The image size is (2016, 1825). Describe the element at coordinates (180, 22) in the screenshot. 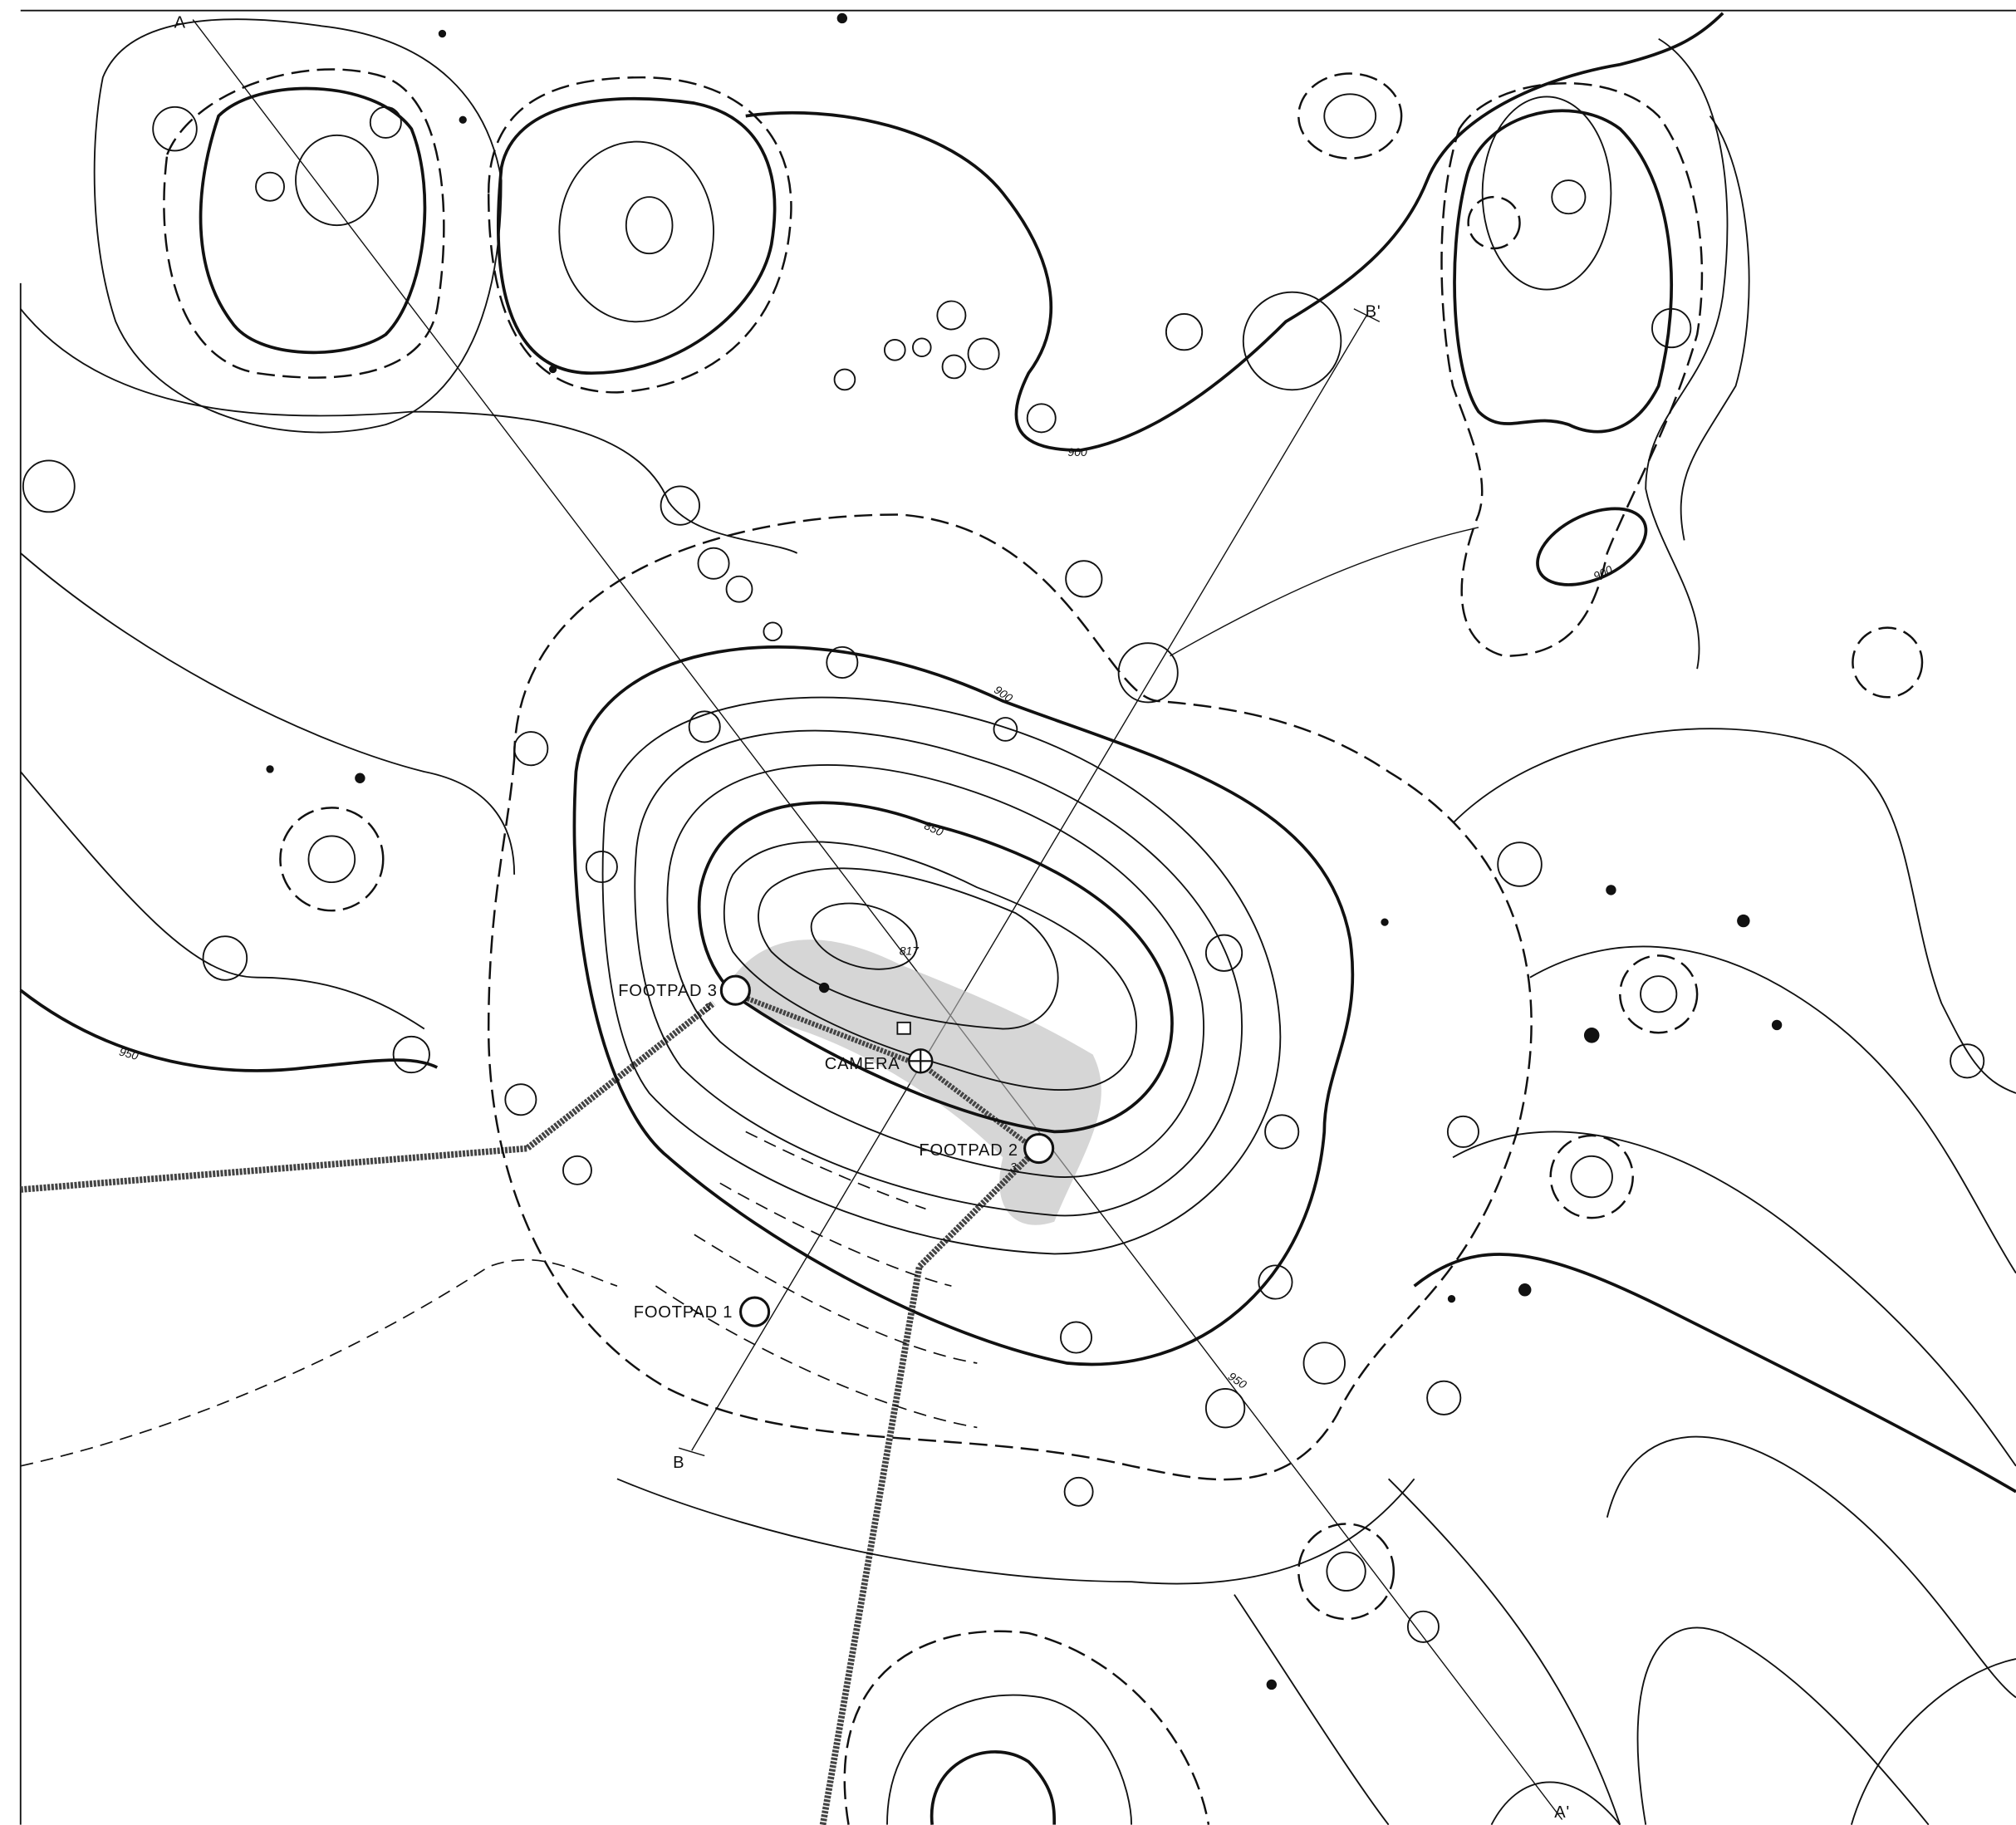

I see `section-label: A` at that location.